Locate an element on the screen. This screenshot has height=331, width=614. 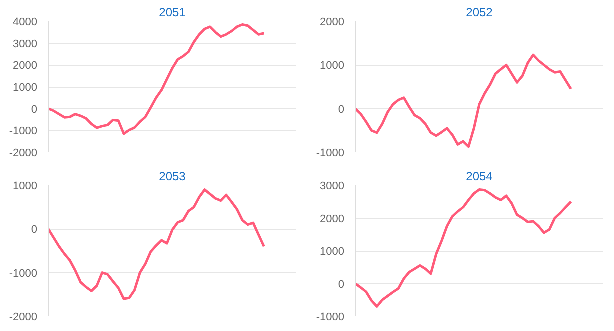
chart-title: 2054 is located at coordinates (480, 177).